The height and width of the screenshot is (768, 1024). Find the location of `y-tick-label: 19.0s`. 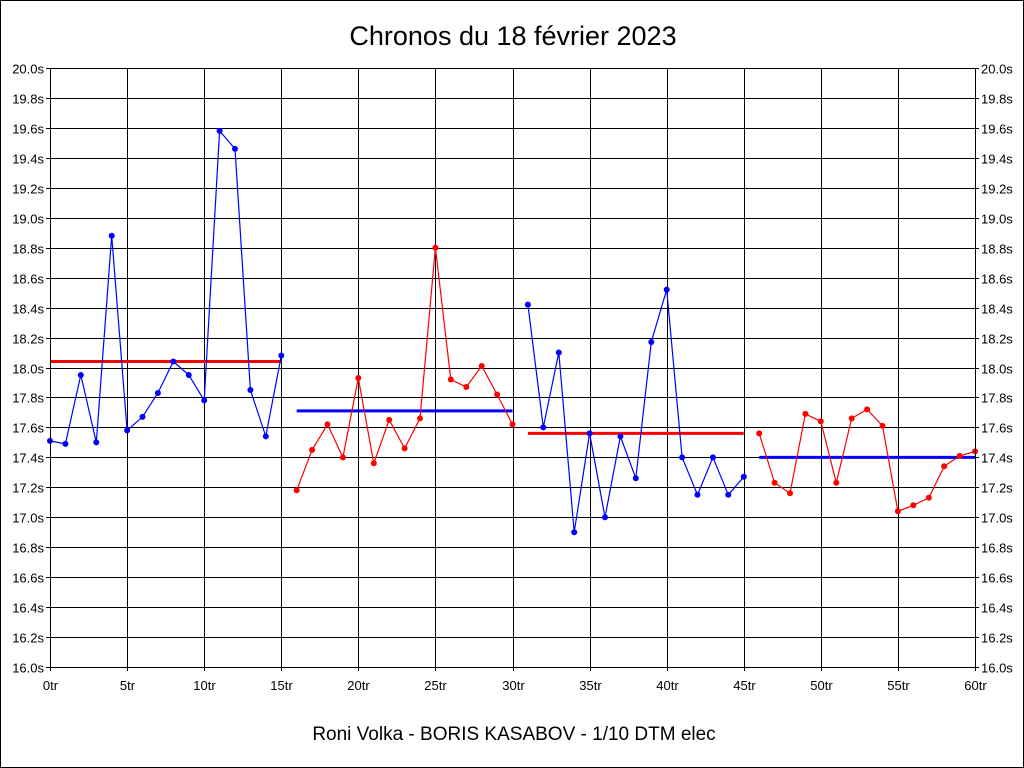

y-tick-label: 19.0s is located at coordinates (28, 219).